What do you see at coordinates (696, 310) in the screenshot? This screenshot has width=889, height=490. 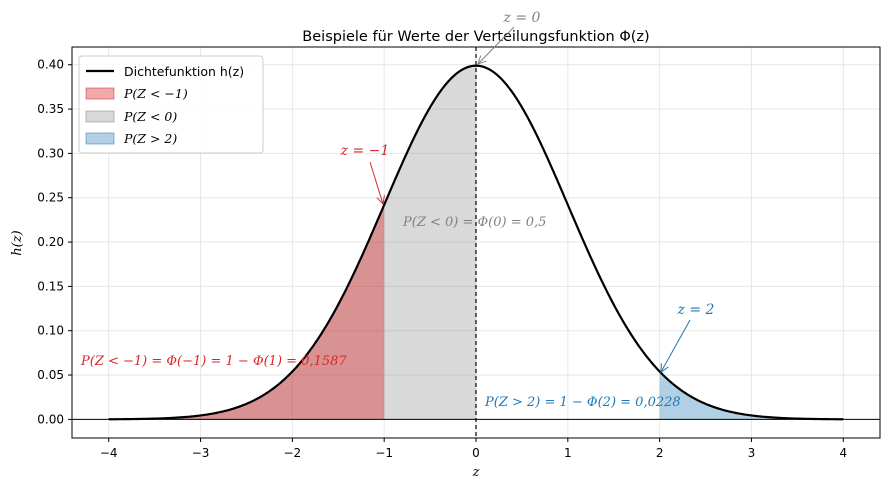 I see `z2-annotation: z = 2` at bounding box center [696, 310].